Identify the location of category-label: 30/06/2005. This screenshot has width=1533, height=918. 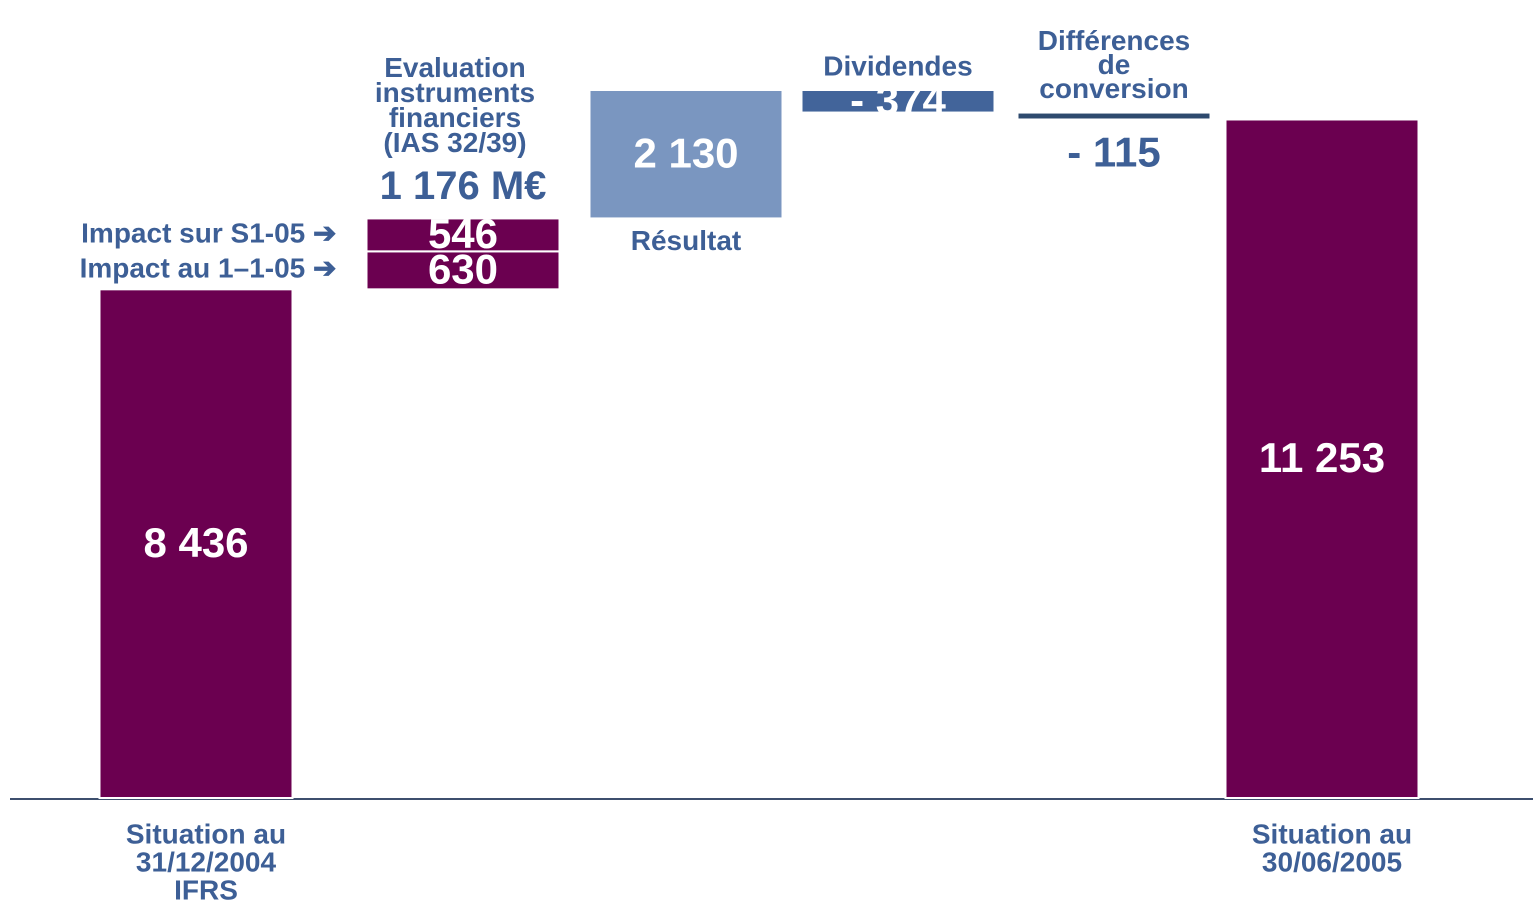
(1332, 861).